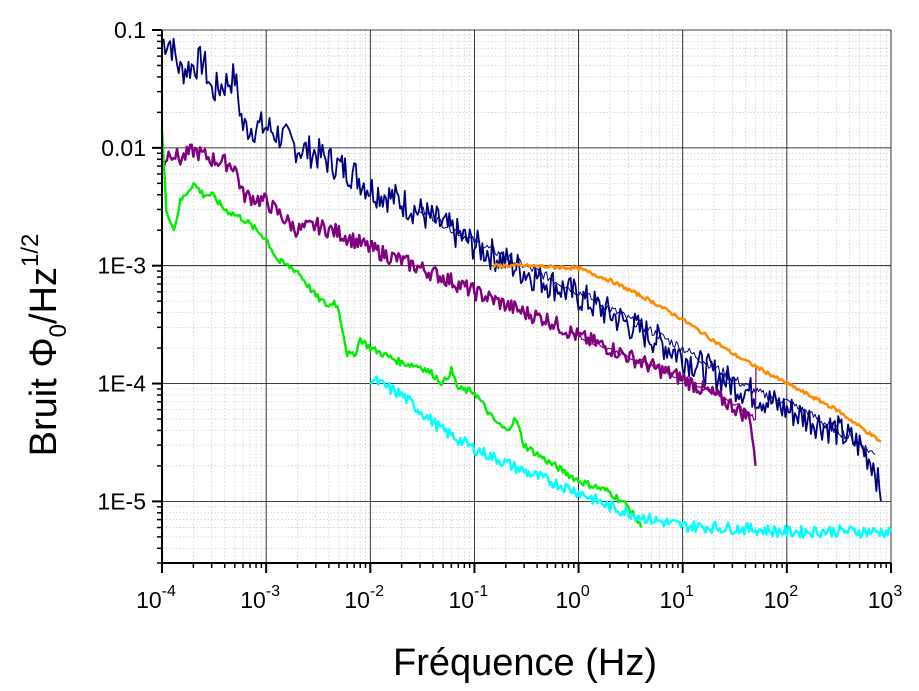  Describe the element at coordinates (525, 663) in the screenshot. I see `x-axis-title: Fréquence (Hz)` at that location.